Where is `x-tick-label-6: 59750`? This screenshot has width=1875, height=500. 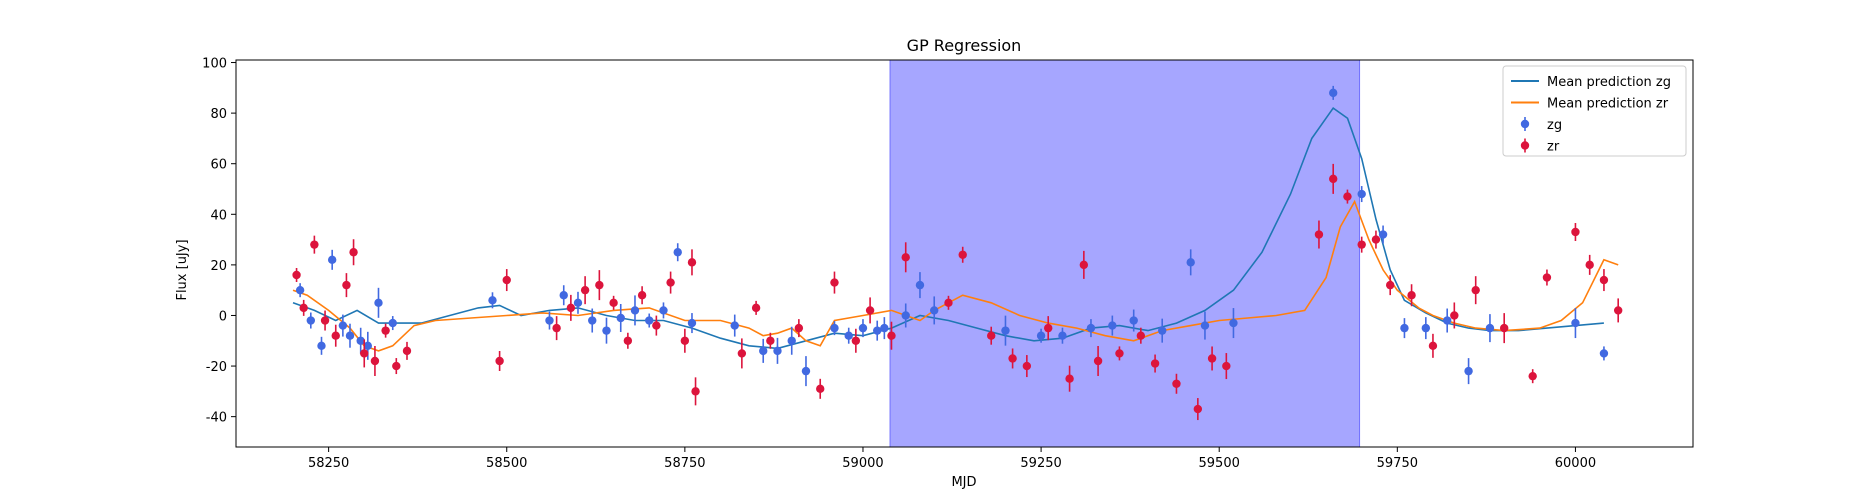 x-tick-label-6: 59750 is located at coordinates (1397, 463).